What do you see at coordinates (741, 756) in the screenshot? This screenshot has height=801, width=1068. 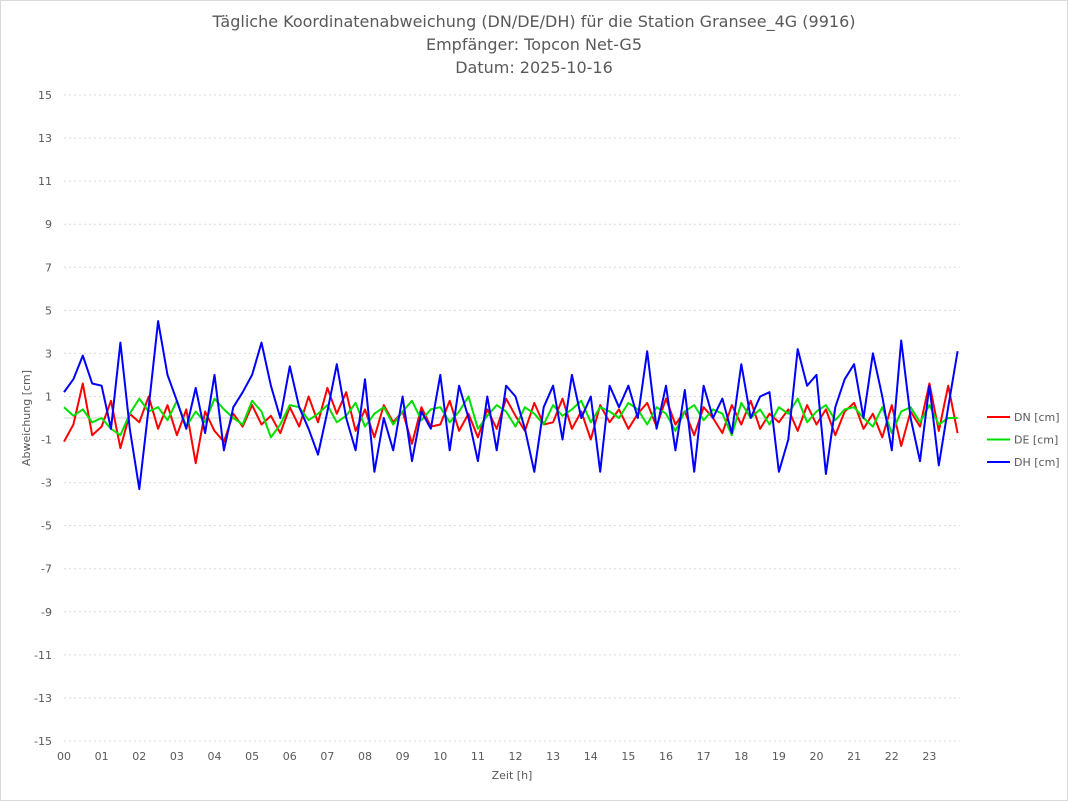 I see `x-tick-label: 18` at bounding box center [741, 756].